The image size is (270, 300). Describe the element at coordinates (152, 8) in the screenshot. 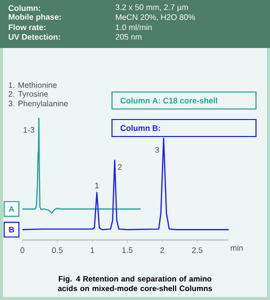

I see `text: 3.2 x 50 mm, 2.7 µm` at that location.